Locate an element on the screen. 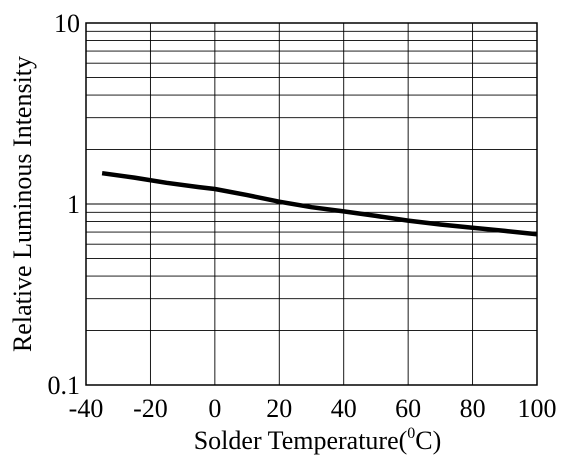  x-axis-title: Solder Temperature(0C) is located at coordinates (318, 440).